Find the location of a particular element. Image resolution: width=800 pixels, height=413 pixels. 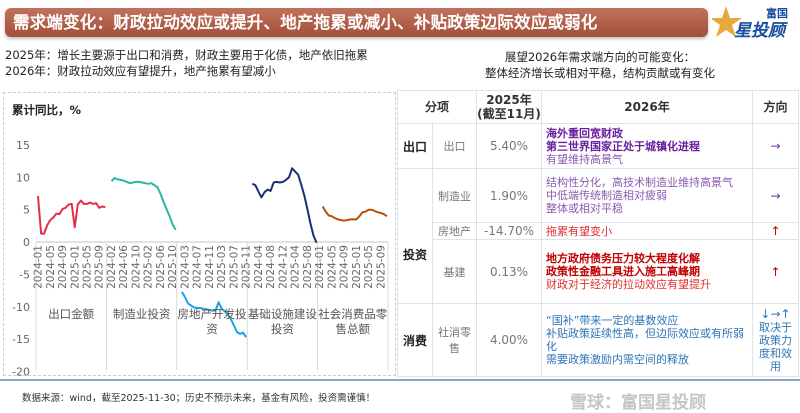

x-tick-label: 2025-11 is located at coordinates (247, 267).